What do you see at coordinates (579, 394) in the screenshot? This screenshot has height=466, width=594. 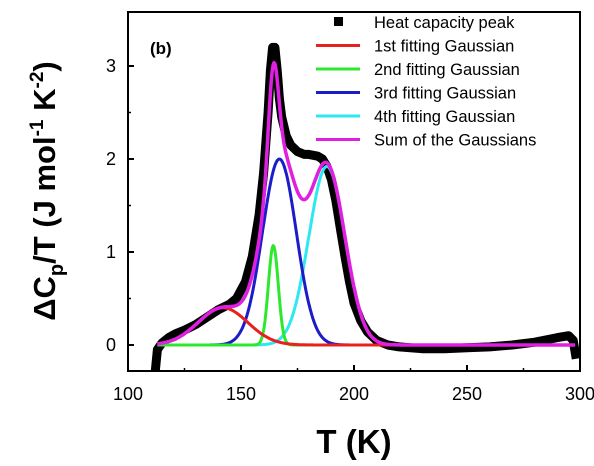 I see `x-tick-label: 300` at bounding box center [579, 394].